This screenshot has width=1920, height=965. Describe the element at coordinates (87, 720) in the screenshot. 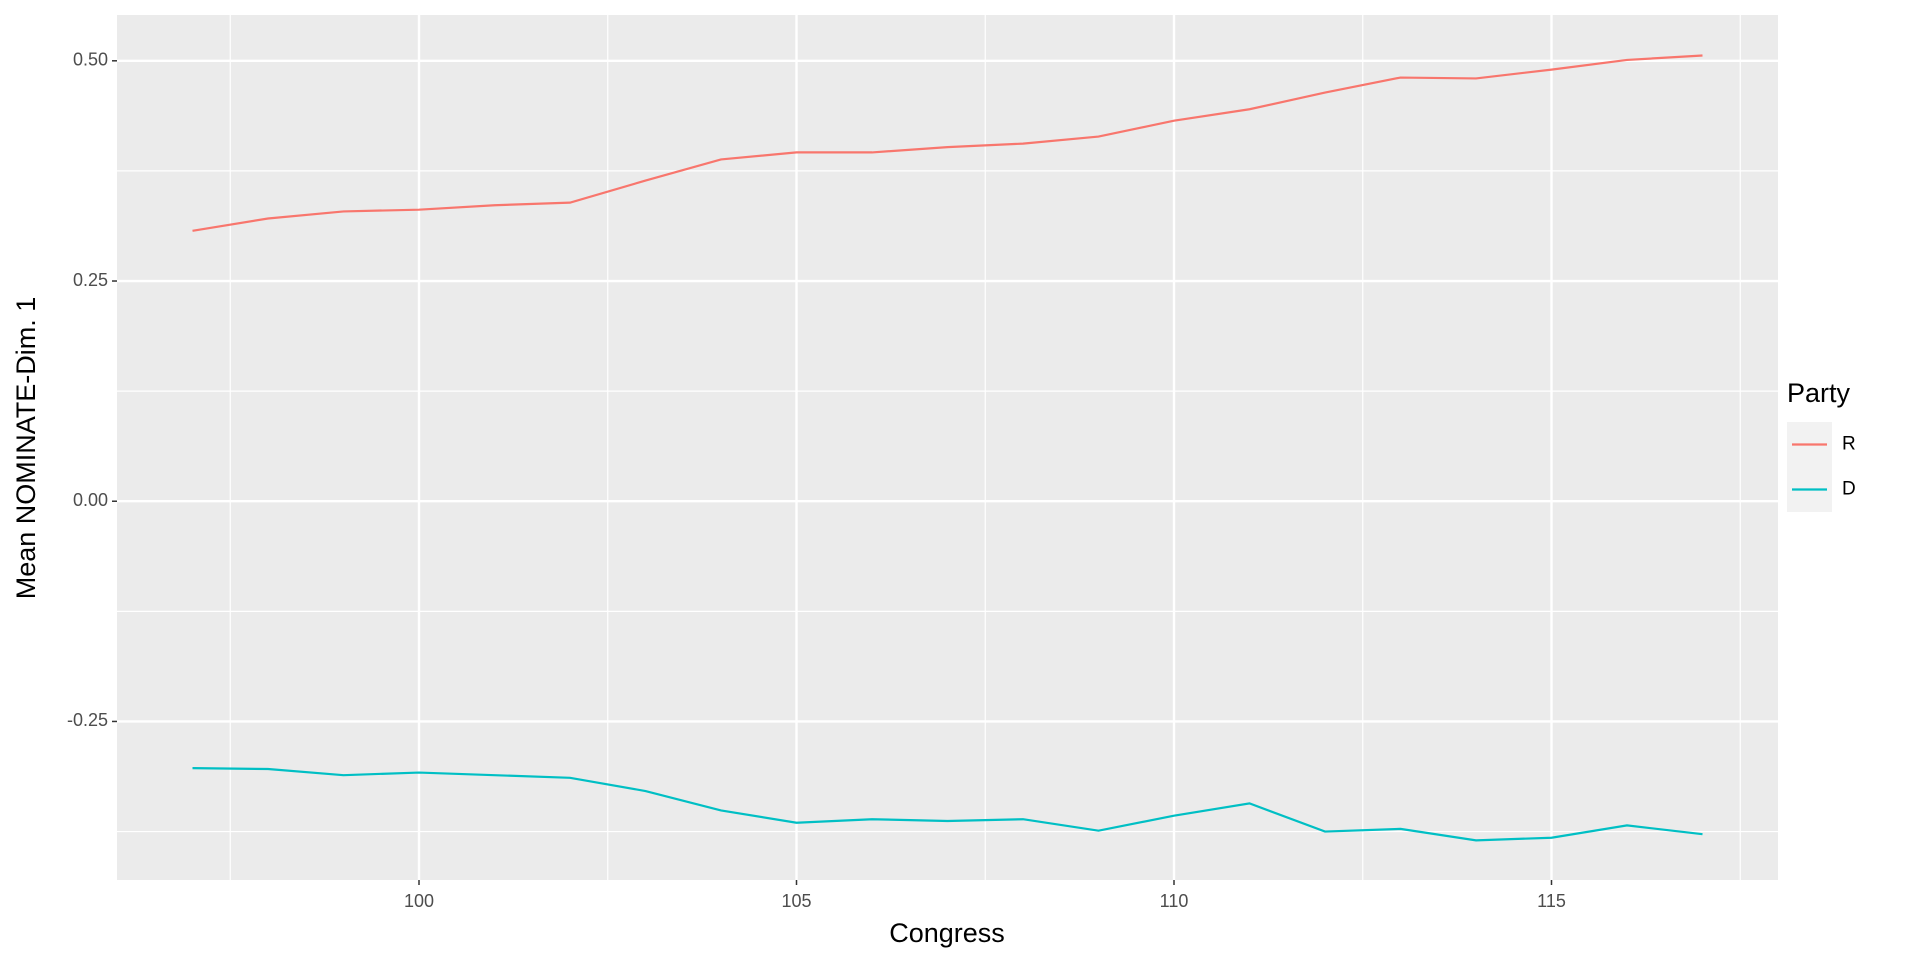

I see `y-tick-label: -0.25` at that location.